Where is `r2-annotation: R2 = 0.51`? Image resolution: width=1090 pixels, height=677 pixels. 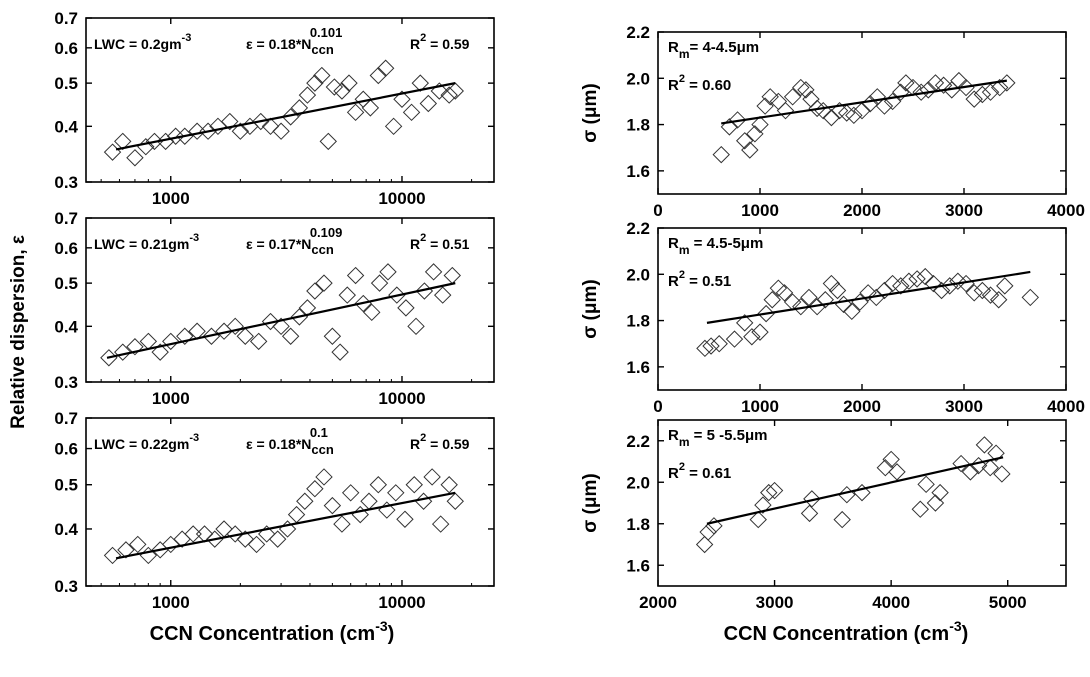
r2-annotation: R2 = 0.51 is located at coordinates (699, 279).